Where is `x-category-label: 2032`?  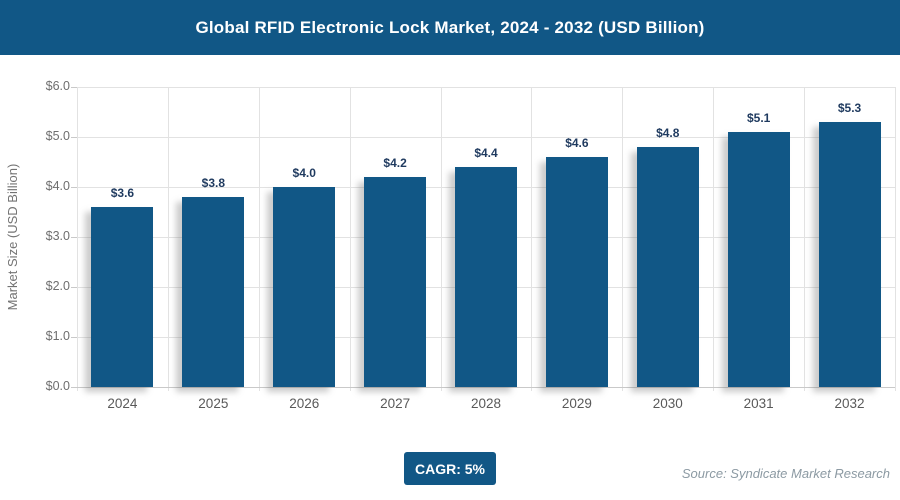
x-category-label: 2032 is located at coordinates (849, 403).